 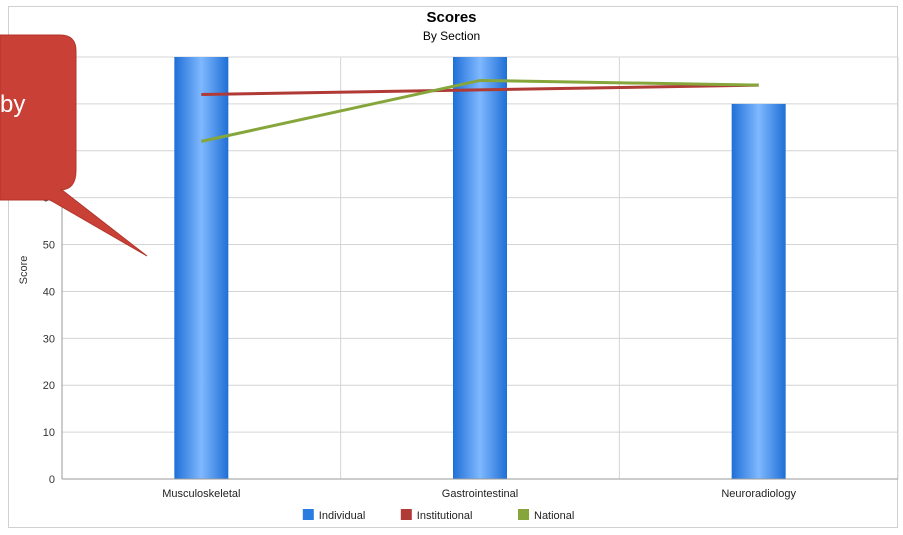 I want to click on lines, so click(x=480, y=110).